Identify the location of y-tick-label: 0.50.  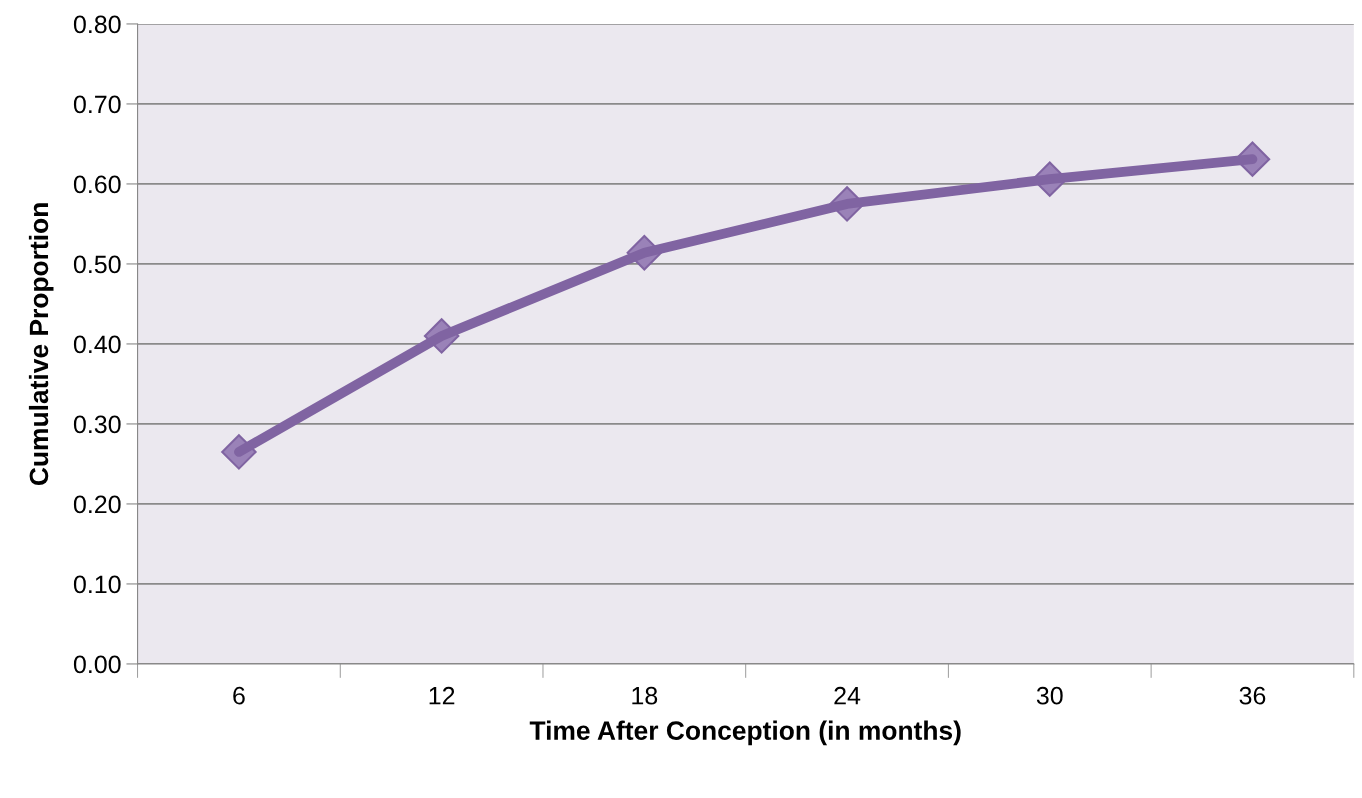
(97, 264).